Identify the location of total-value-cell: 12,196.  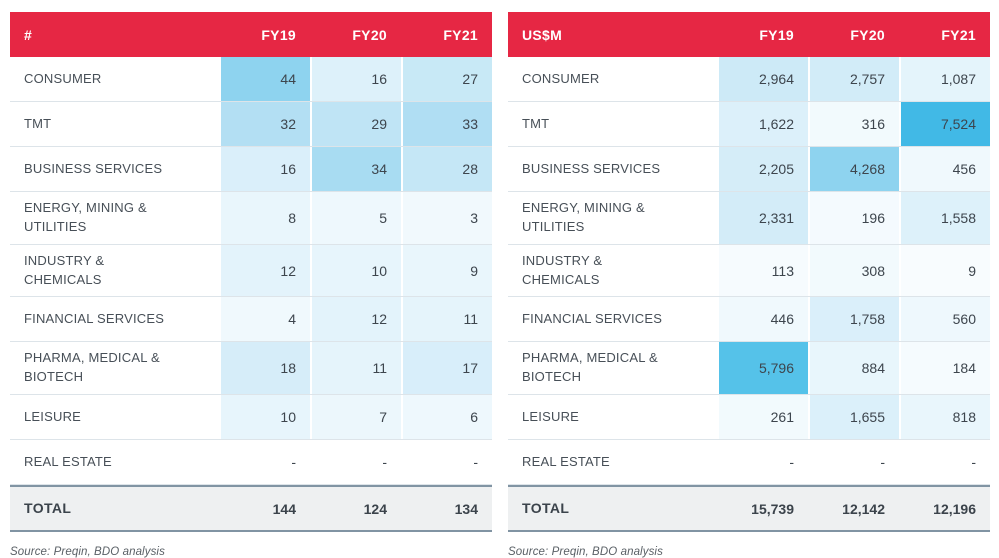
(954, 508).